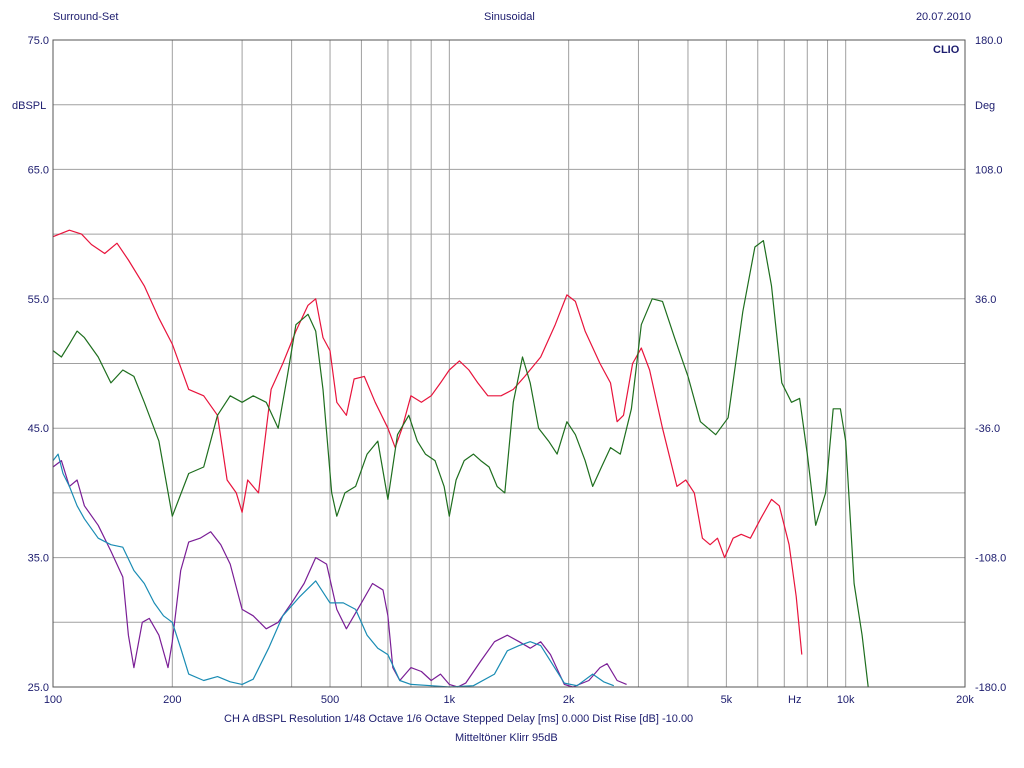 The image size is (1024, 768). Describe the element at coordinates (990, 688) in the screenshot. I see `y2-tick-label: -180.0` at that location.